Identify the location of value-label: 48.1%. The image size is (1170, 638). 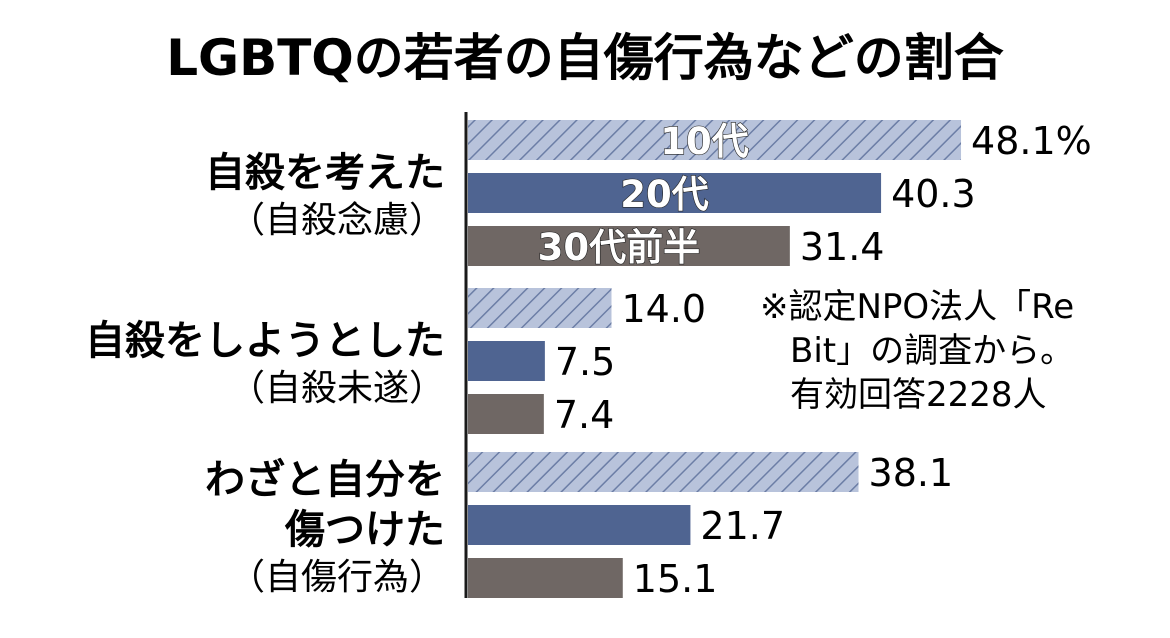
(1031, 141).